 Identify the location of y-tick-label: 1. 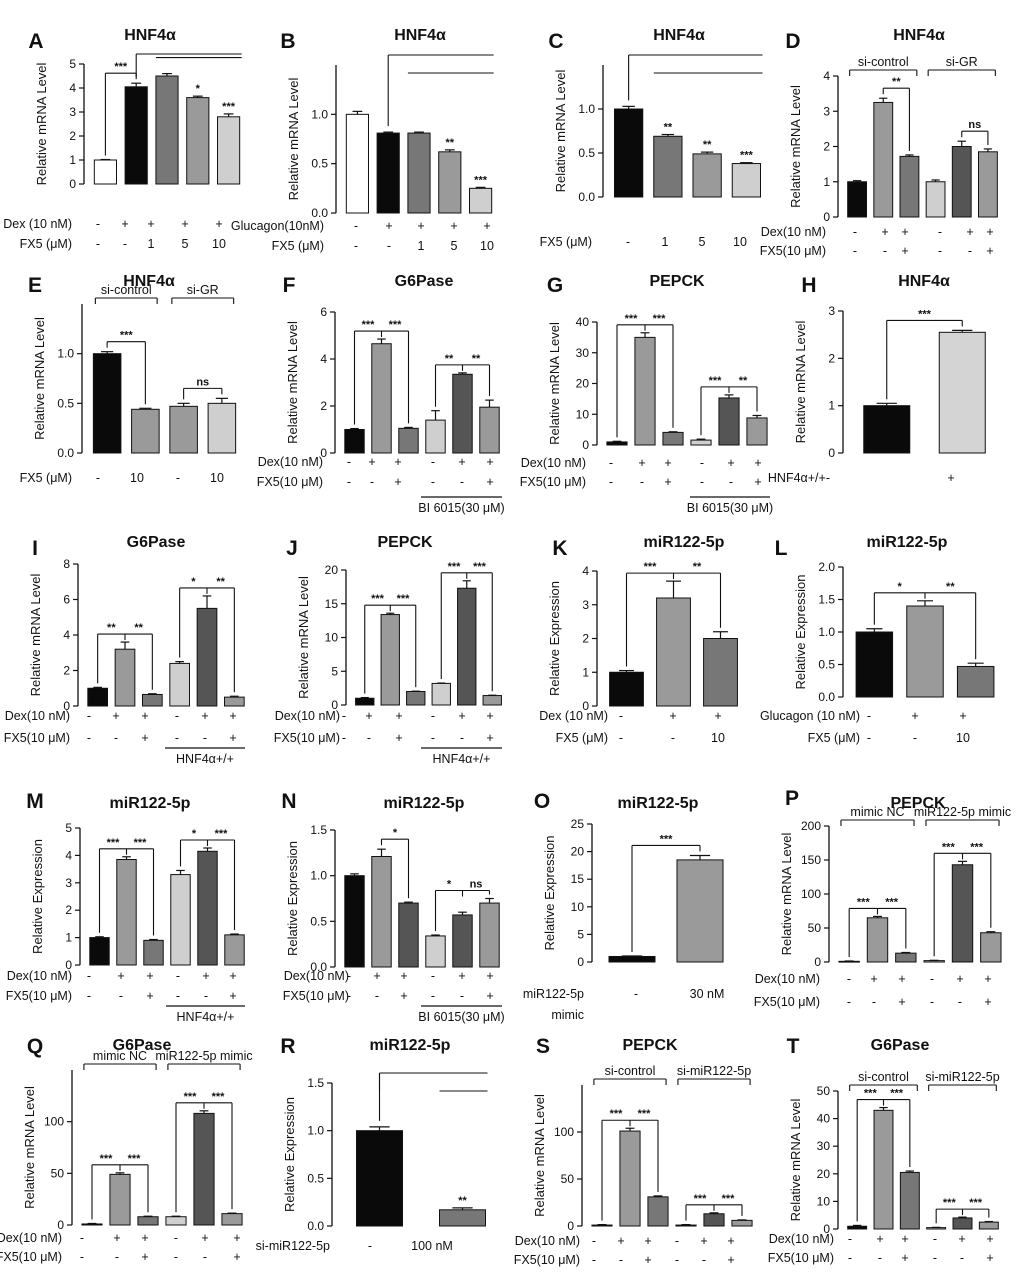
(585, 672).